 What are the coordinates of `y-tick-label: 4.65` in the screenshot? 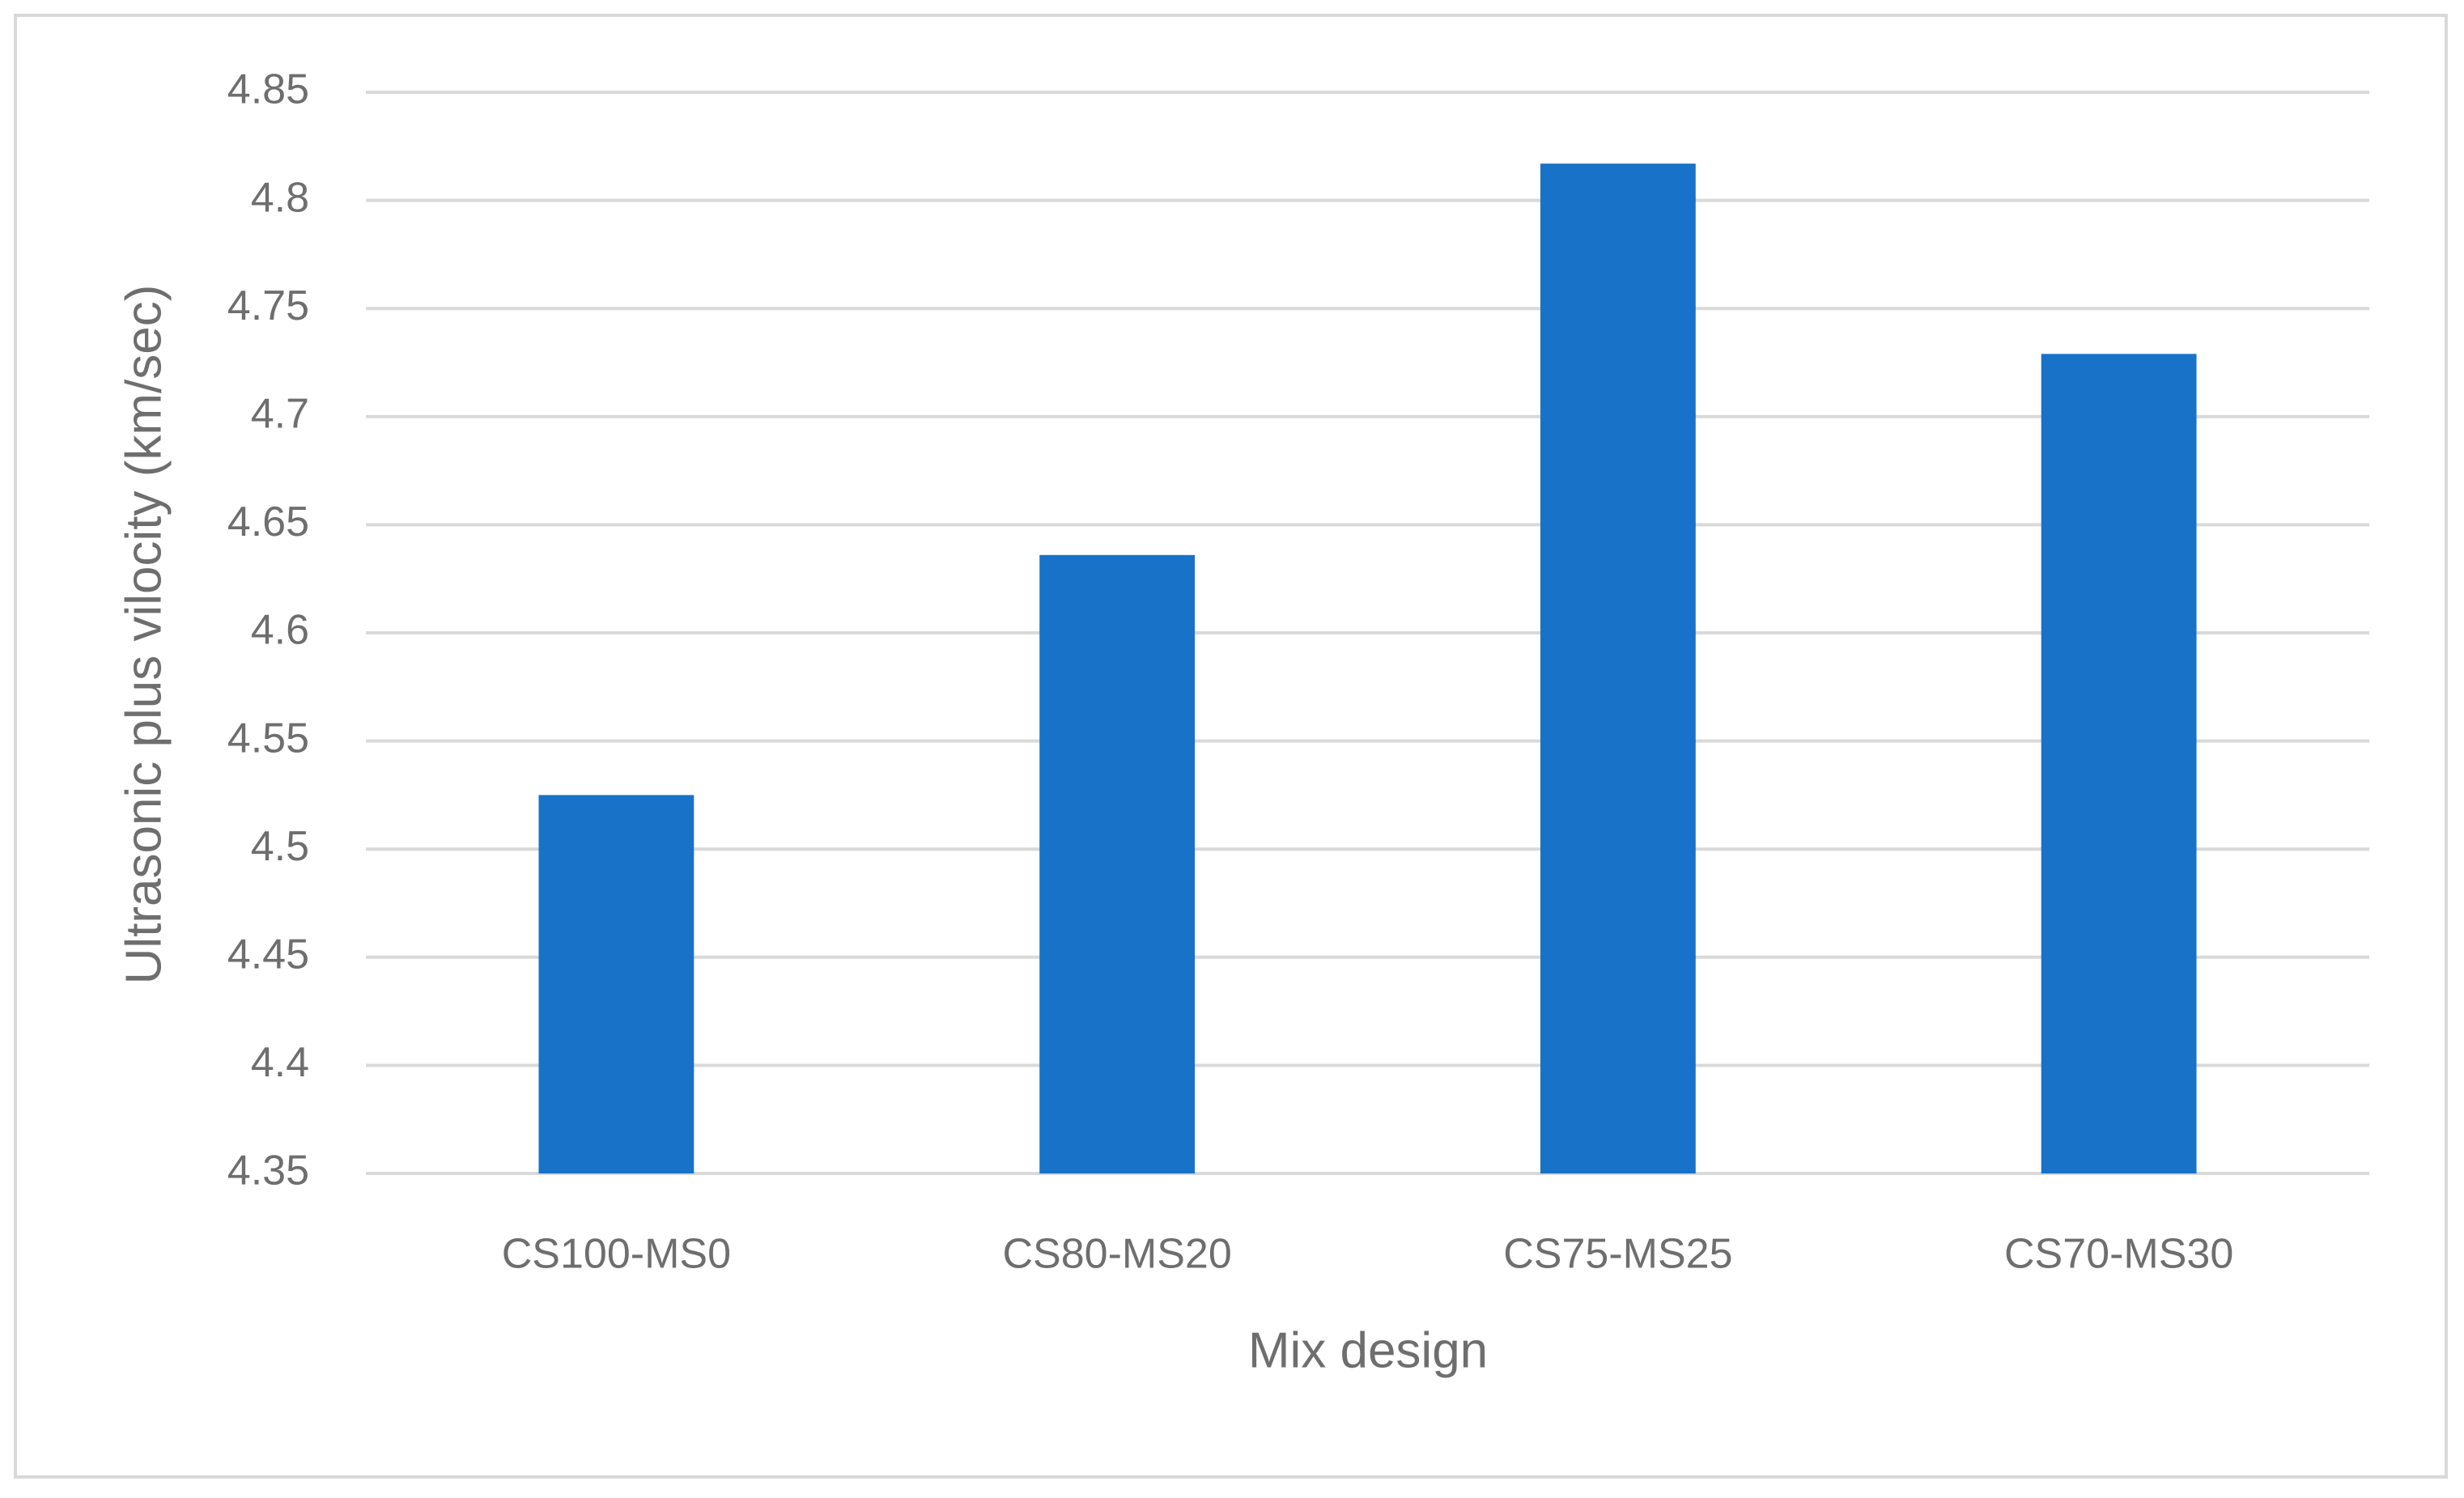 It's located at (268, 522).